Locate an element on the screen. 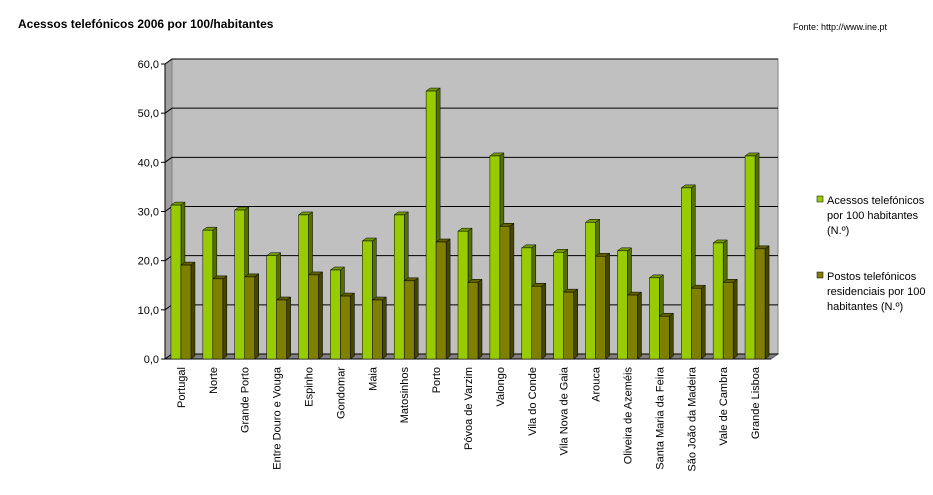 The width and height of the screenshot is (933, 495). x-tick-label: Entre Douro e Vouga is located at coordinates (278, 418).